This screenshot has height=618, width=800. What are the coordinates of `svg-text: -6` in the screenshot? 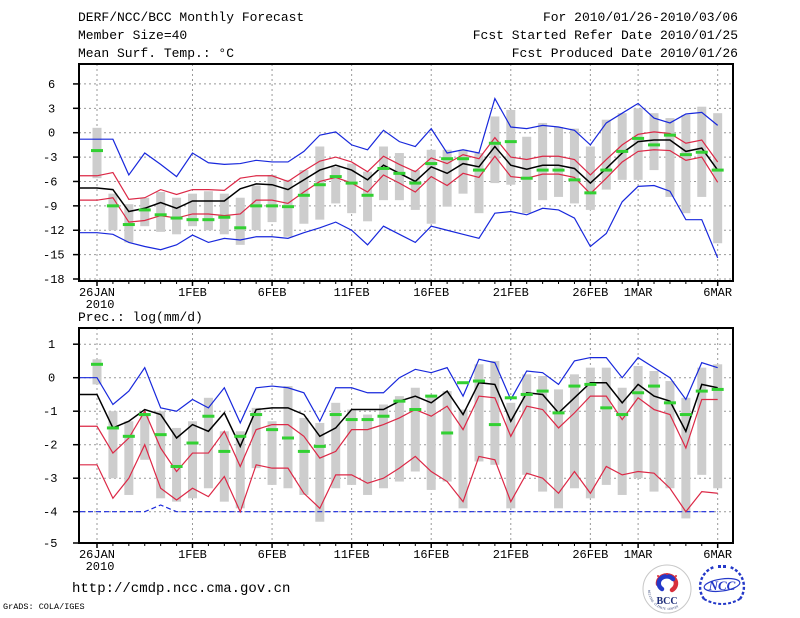 It's located at (50, 182).